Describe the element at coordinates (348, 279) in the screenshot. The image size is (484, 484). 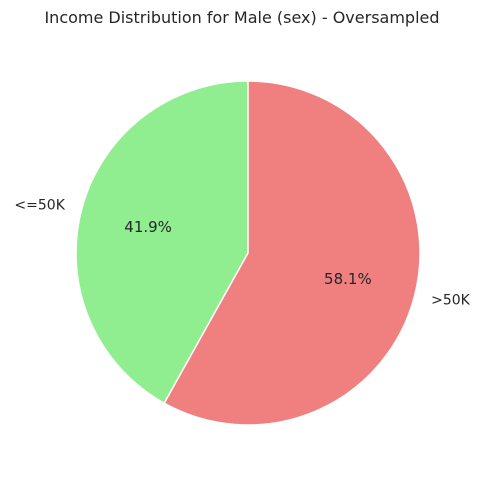
I see `percent-label-gt-50k: 58.1%` at that location.